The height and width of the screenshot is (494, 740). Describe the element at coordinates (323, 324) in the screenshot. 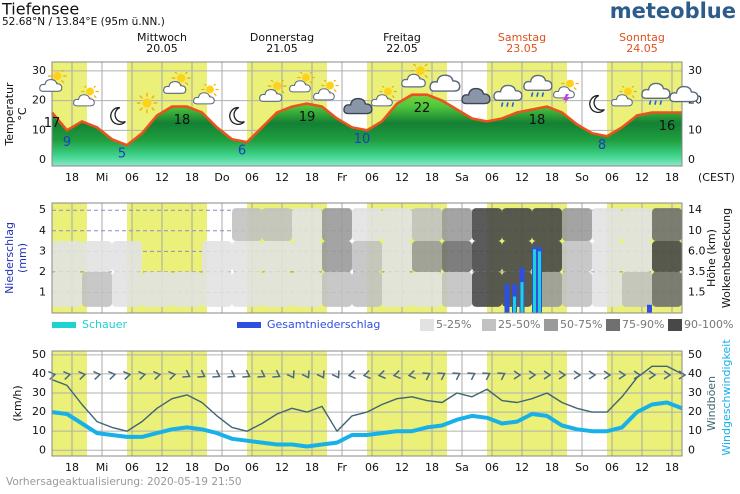

I see `legend-label: Gesamtniederschlag` at that location.